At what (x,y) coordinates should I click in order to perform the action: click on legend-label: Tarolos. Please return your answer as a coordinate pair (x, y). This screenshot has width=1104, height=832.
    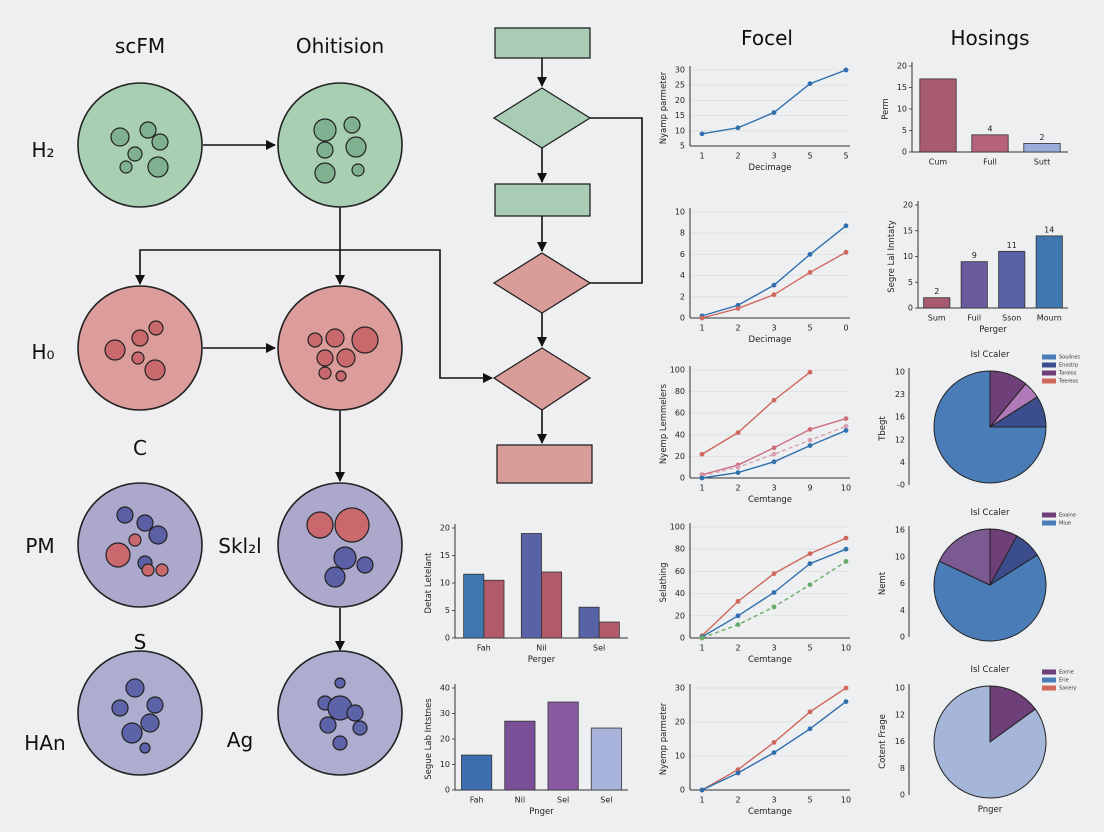
    Looking at the image, I should click on (1067, 374).